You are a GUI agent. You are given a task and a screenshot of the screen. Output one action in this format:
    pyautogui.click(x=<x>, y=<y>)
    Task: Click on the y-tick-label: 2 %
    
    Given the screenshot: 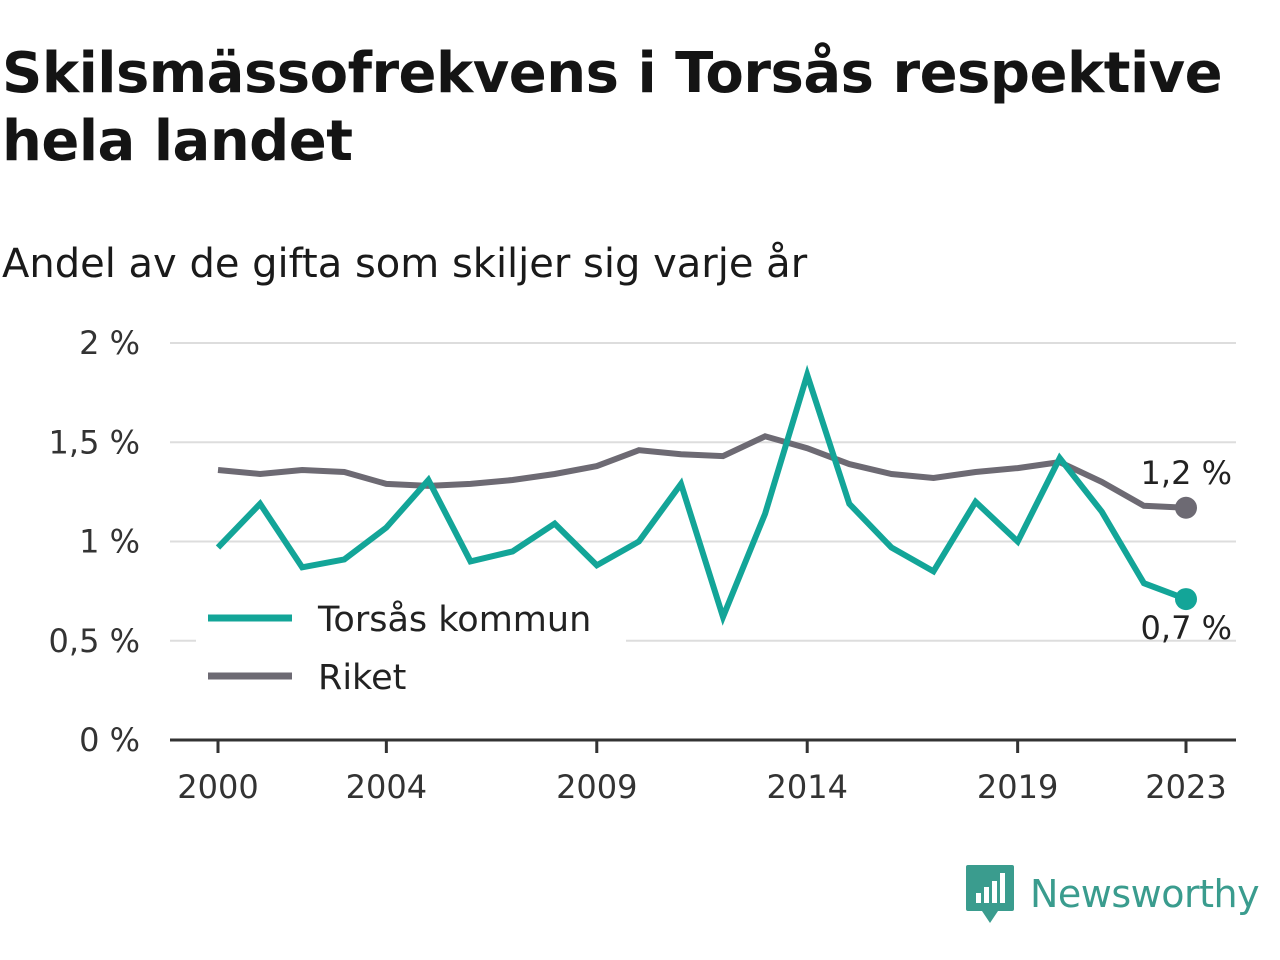 What is the action you would take?
    pyautogui.click(x=109, y=343)
    